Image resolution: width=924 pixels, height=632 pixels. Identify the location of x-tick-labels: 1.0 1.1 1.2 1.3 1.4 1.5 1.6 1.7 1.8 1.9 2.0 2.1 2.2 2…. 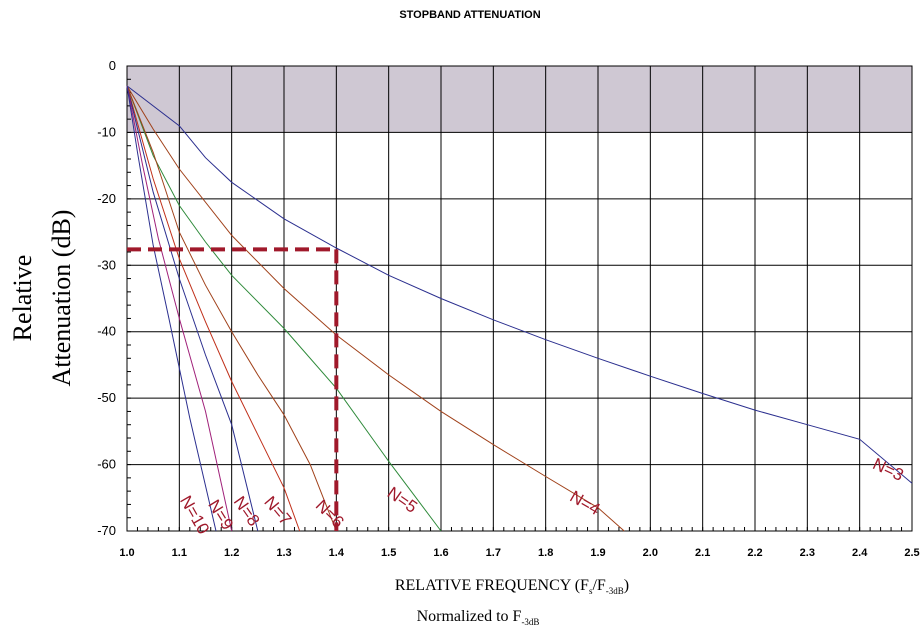
(519, 553).